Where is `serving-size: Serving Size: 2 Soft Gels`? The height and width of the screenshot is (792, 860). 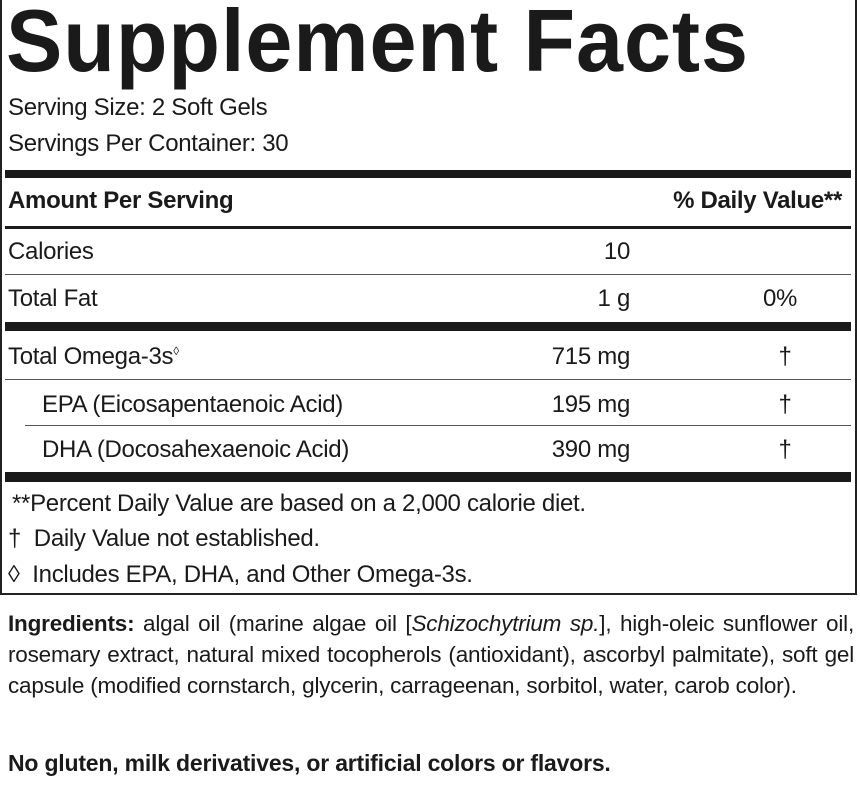 serving-size: Serving Size: 2 Soft Gels is located at coordinates (138, 107).